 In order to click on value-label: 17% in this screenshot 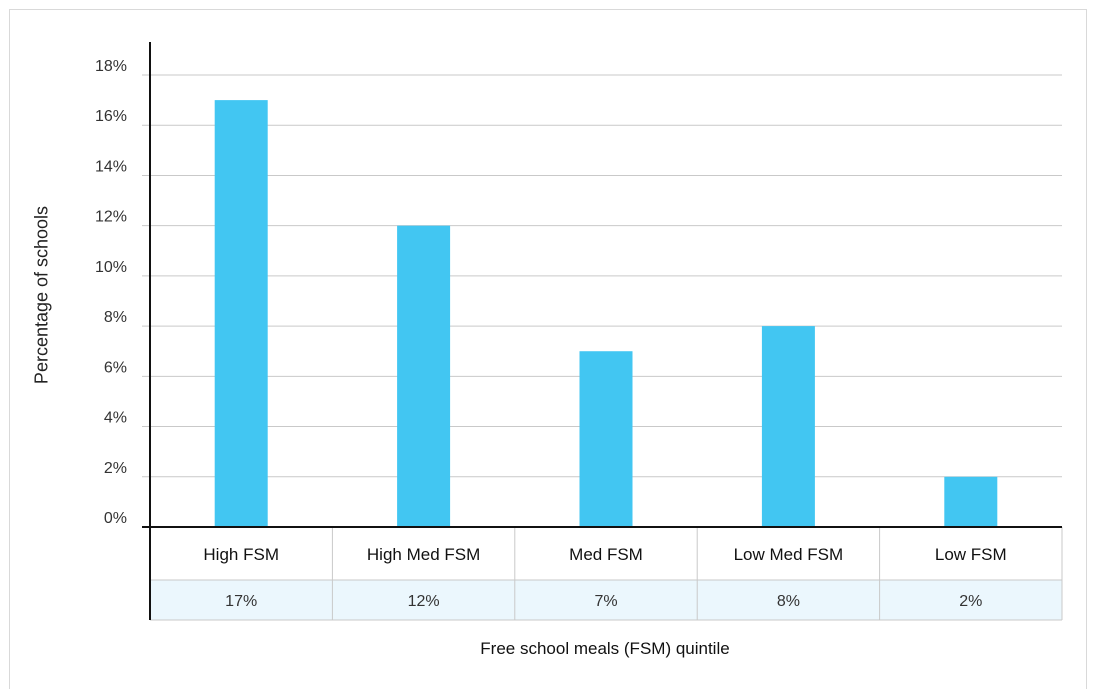, I will do `click(241, 601)`.